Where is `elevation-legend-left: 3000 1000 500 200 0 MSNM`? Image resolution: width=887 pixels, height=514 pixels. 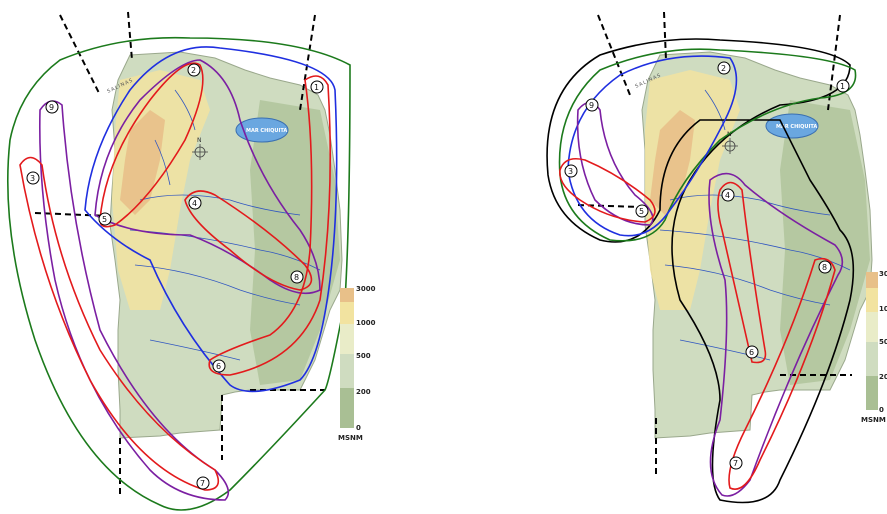 elevation-legend-left: 3000 1000 500 200 0 MSNM is located at coordinates (357, 363).